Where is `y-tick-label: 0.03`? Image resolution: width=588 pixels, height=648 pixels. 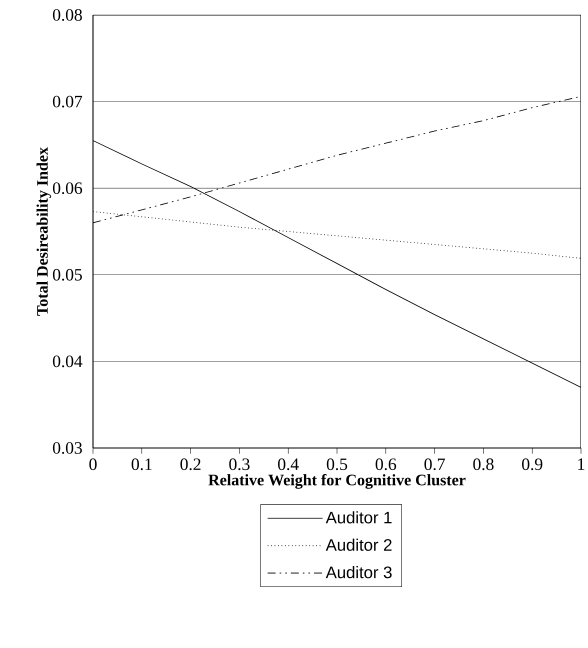 y-tick-label: 0.03 is located at coordinates (67, 448).